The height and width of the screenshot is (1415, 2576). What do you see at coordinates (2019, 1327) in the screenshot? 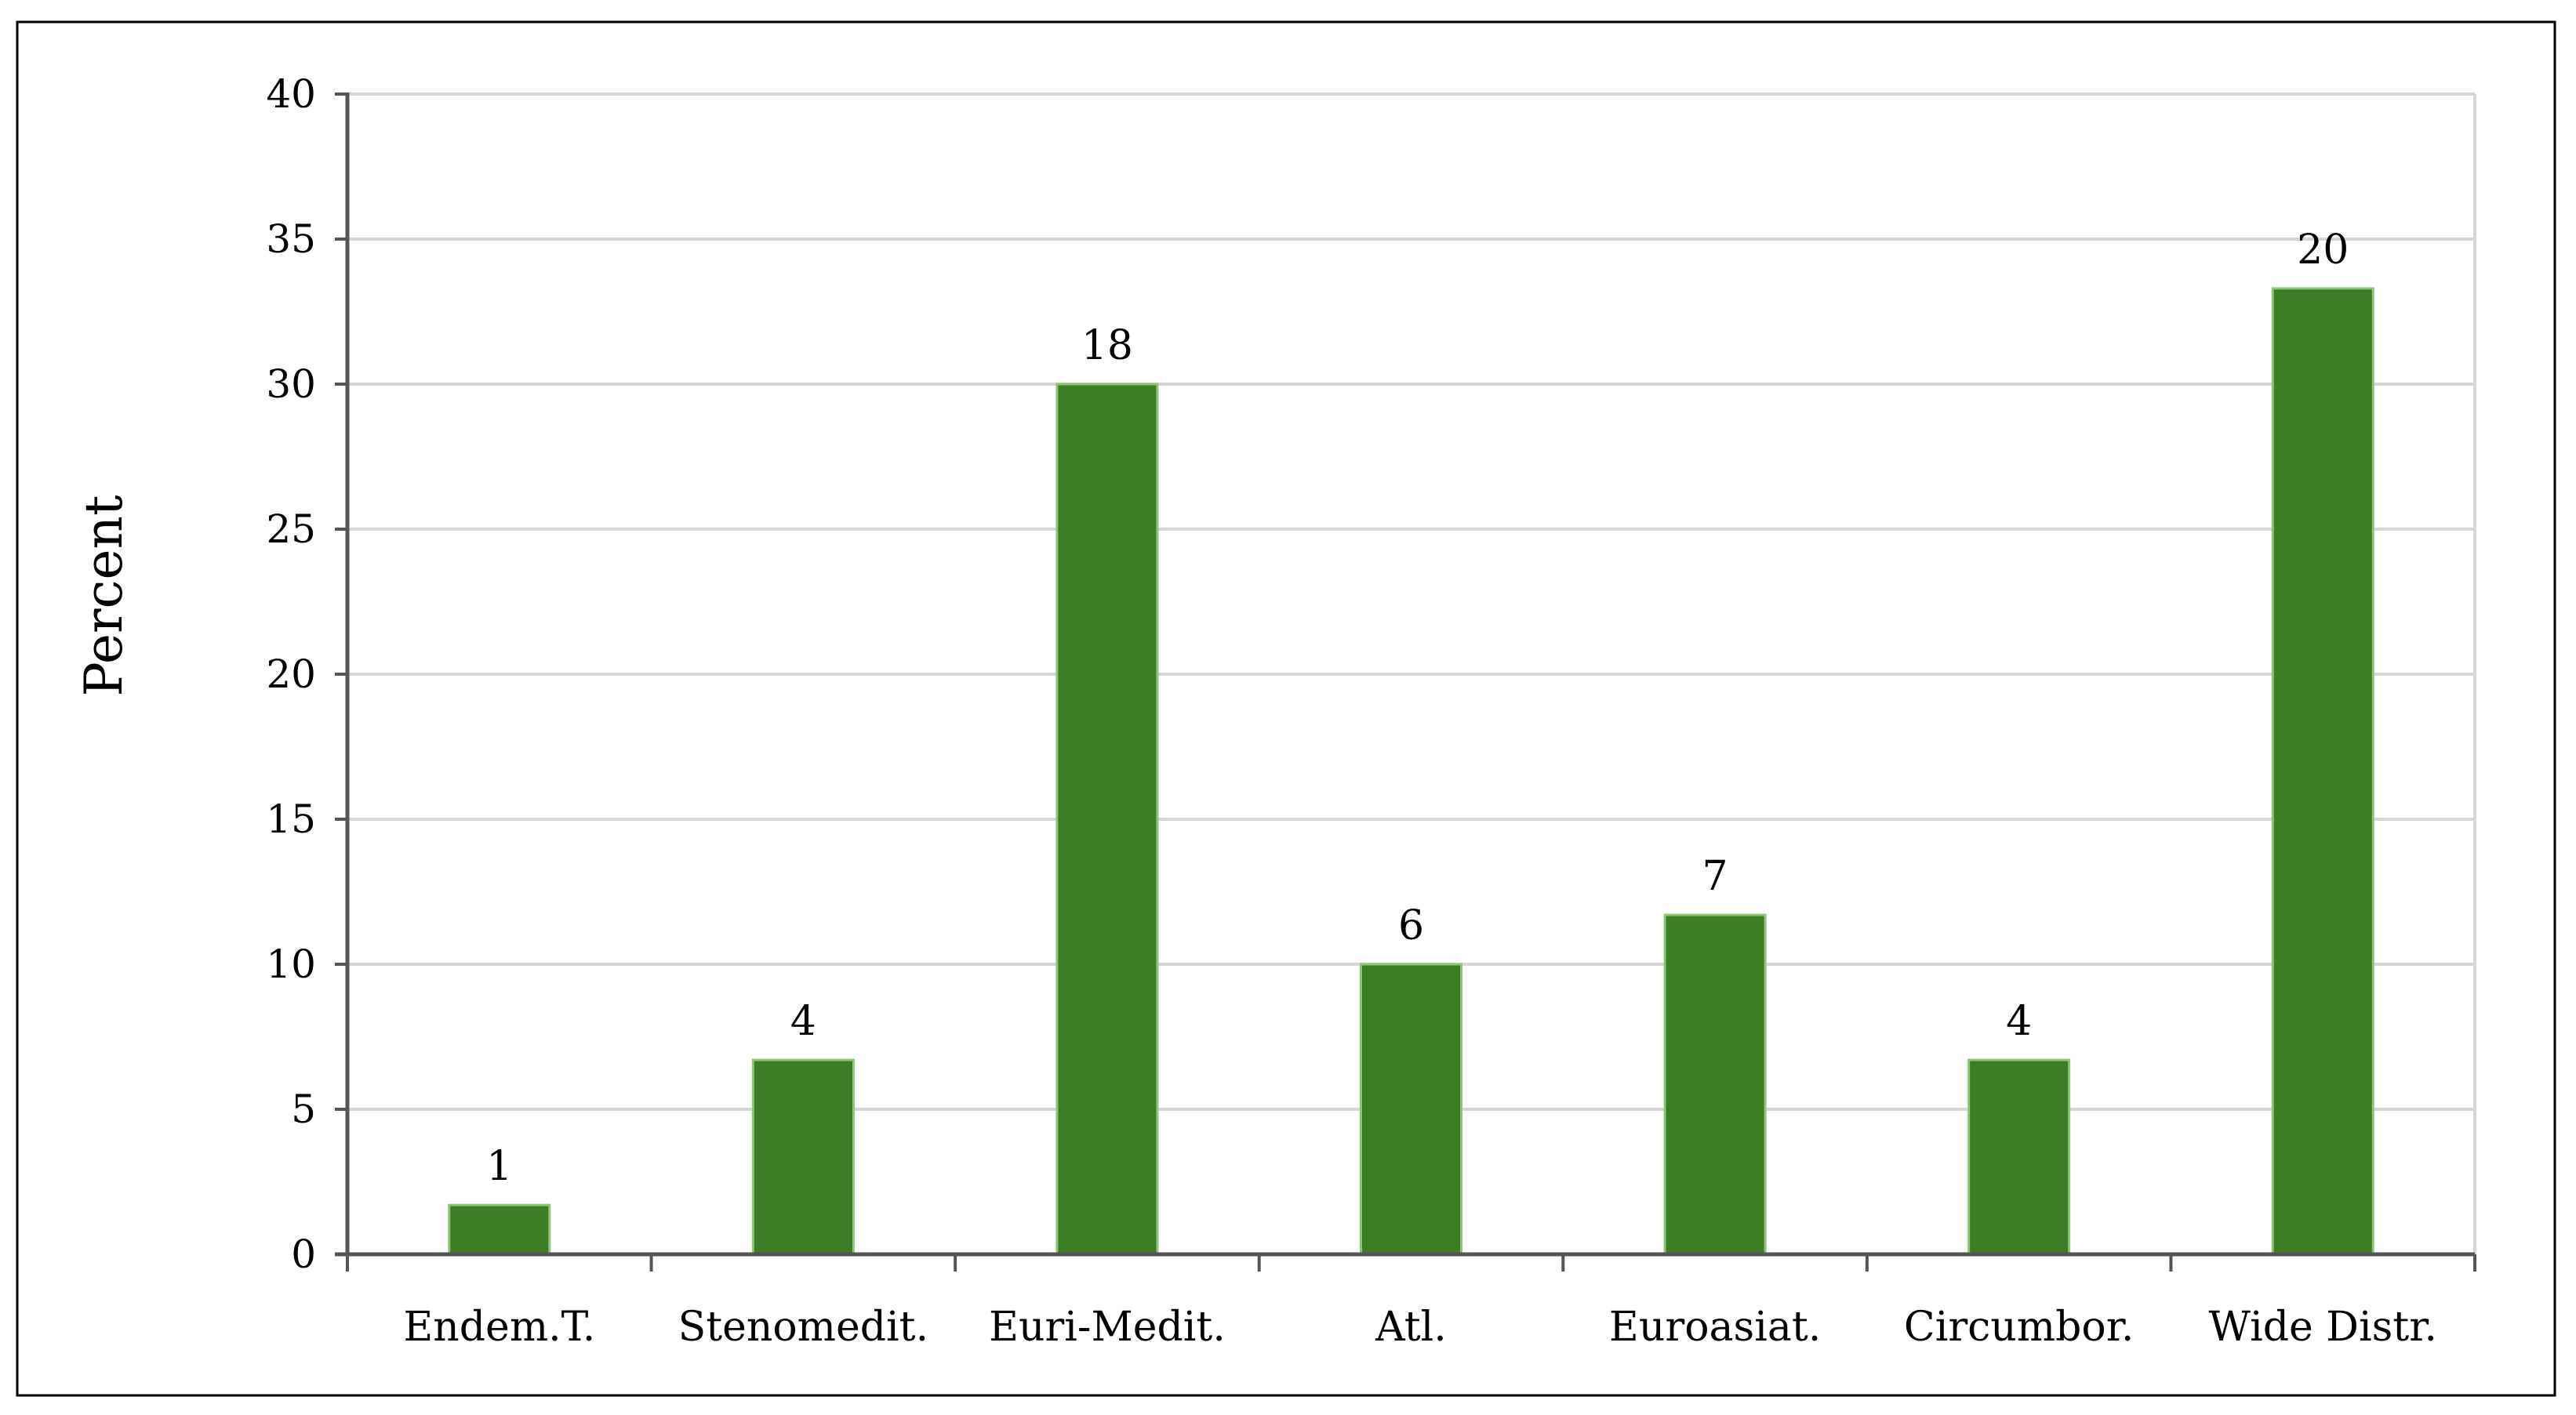
I see `x-tick-label: Circumbor.` at bounding box center [2019, 1327].